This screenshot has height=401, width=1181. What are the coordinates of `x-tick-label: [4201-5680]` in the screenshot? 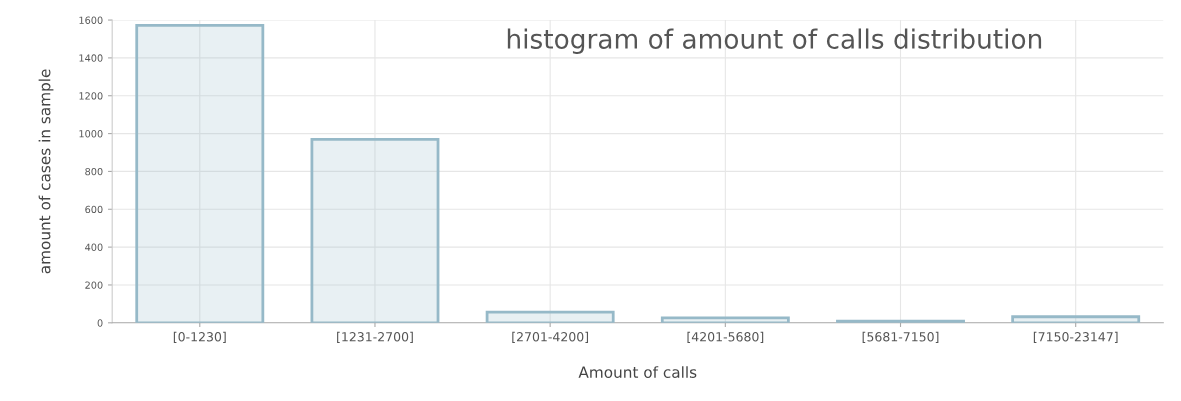 It's located at (725, 337).